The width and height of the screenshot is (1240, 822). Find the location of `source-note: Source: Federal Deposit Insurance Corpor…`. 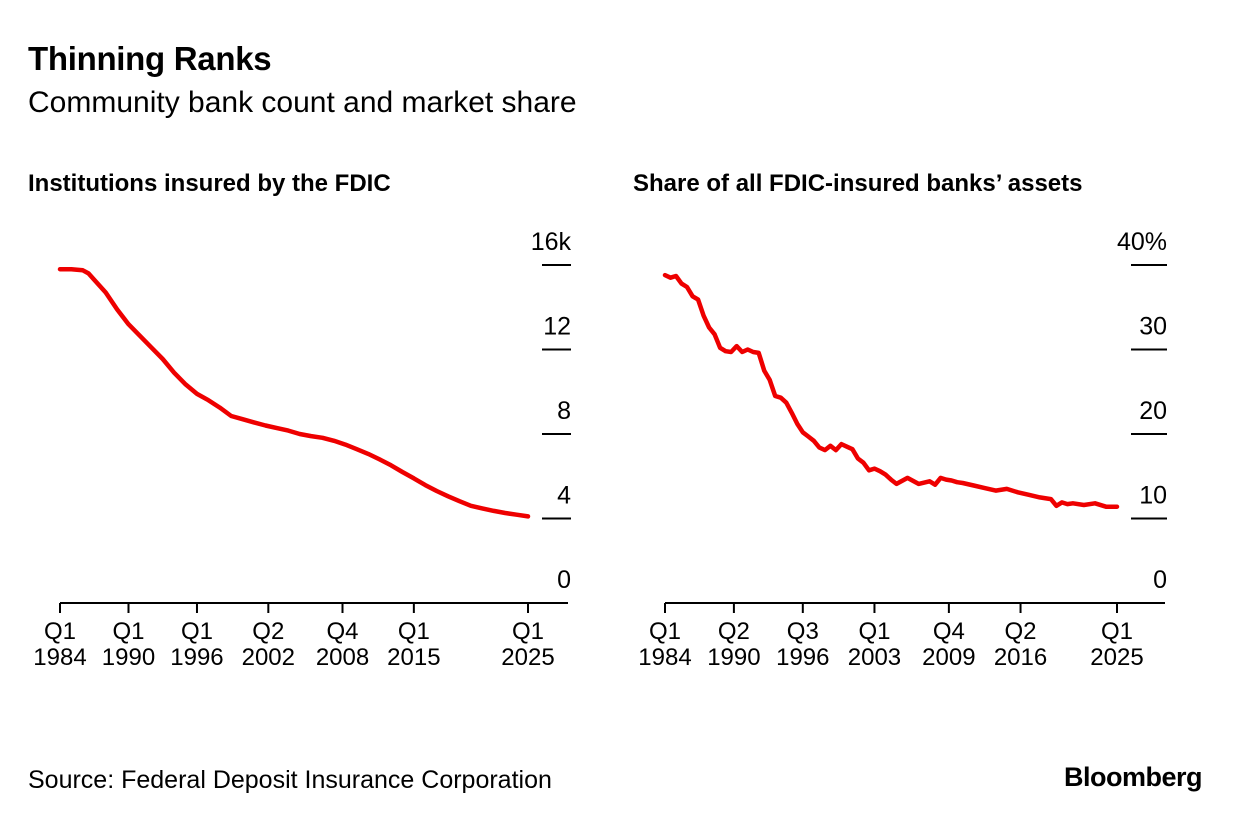

source-note: Source: Federal Deposit Insurance Corpor… is located at coordinates (290, 780).